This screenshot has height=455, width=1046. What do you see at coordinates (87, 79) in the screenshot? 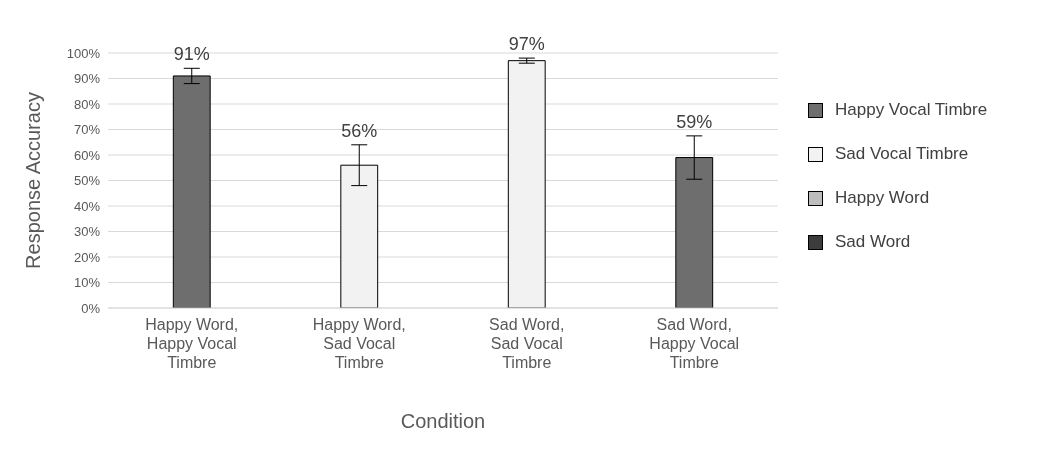
I see `y-tick-label: 90%` at bounding box center [87, 79].